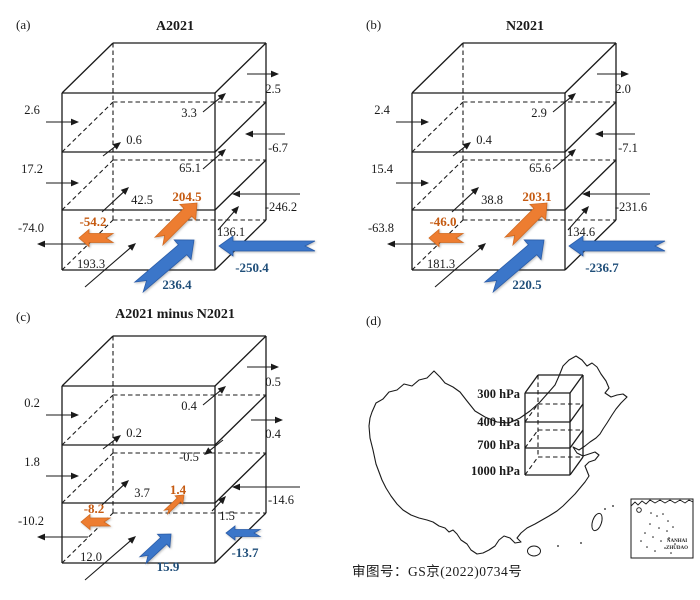 The height and width of the screenshot is (600, 700). I want to click on flux-front-mid-value: 38.8, so click(492, 200).